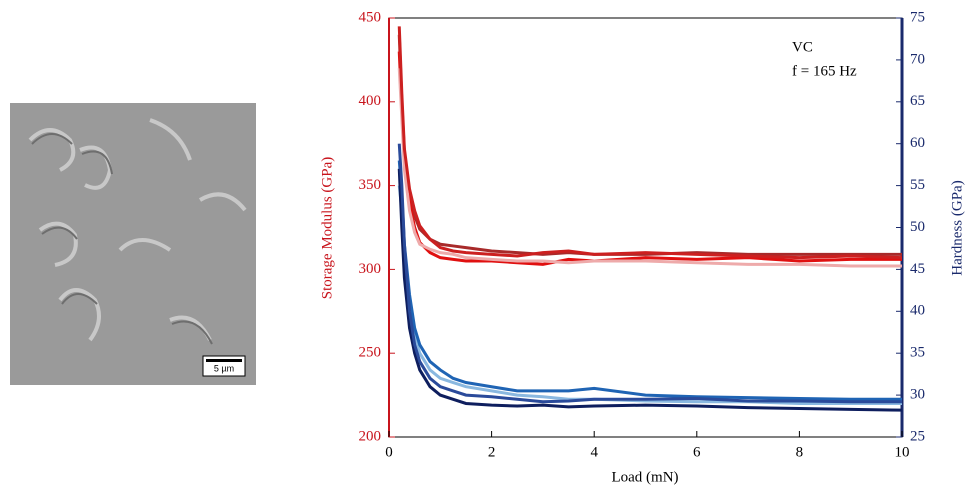 This screenshot has height=494, width=967. I want to click on y2-tick-label: 30, so click(917, 395).